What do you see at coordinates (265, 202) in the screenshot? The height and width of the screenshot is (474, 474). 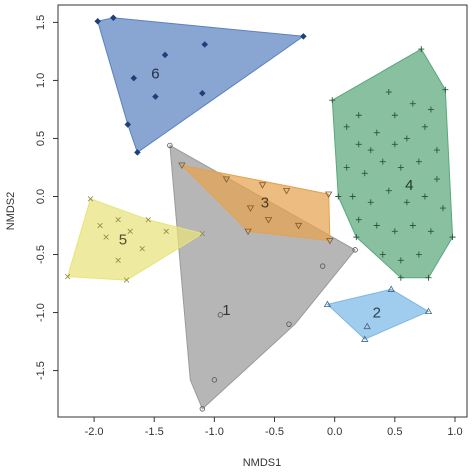 I see `group-label-3: 3` at bounding box center [265, 202].